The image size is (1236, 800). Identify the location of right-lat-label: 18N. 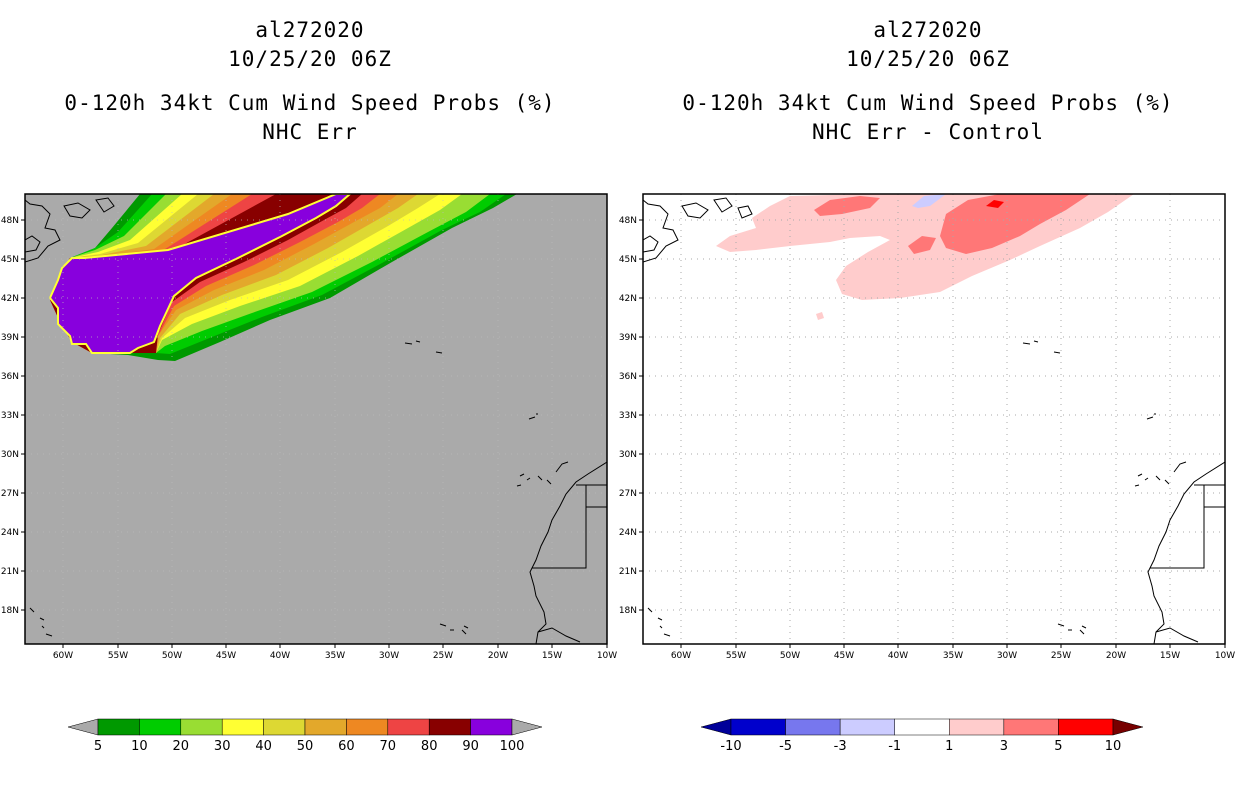
(628, 611).